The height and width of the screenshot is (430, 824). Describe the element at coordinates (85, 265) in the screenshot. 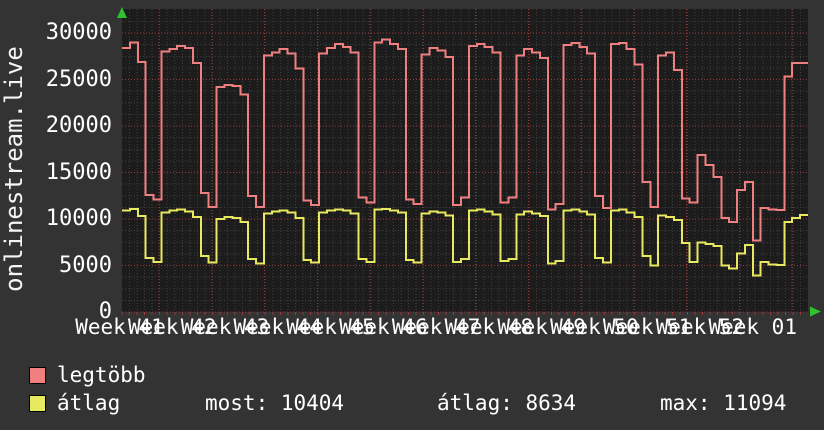

I see `y-axis-tick-label: 5000` at that location.